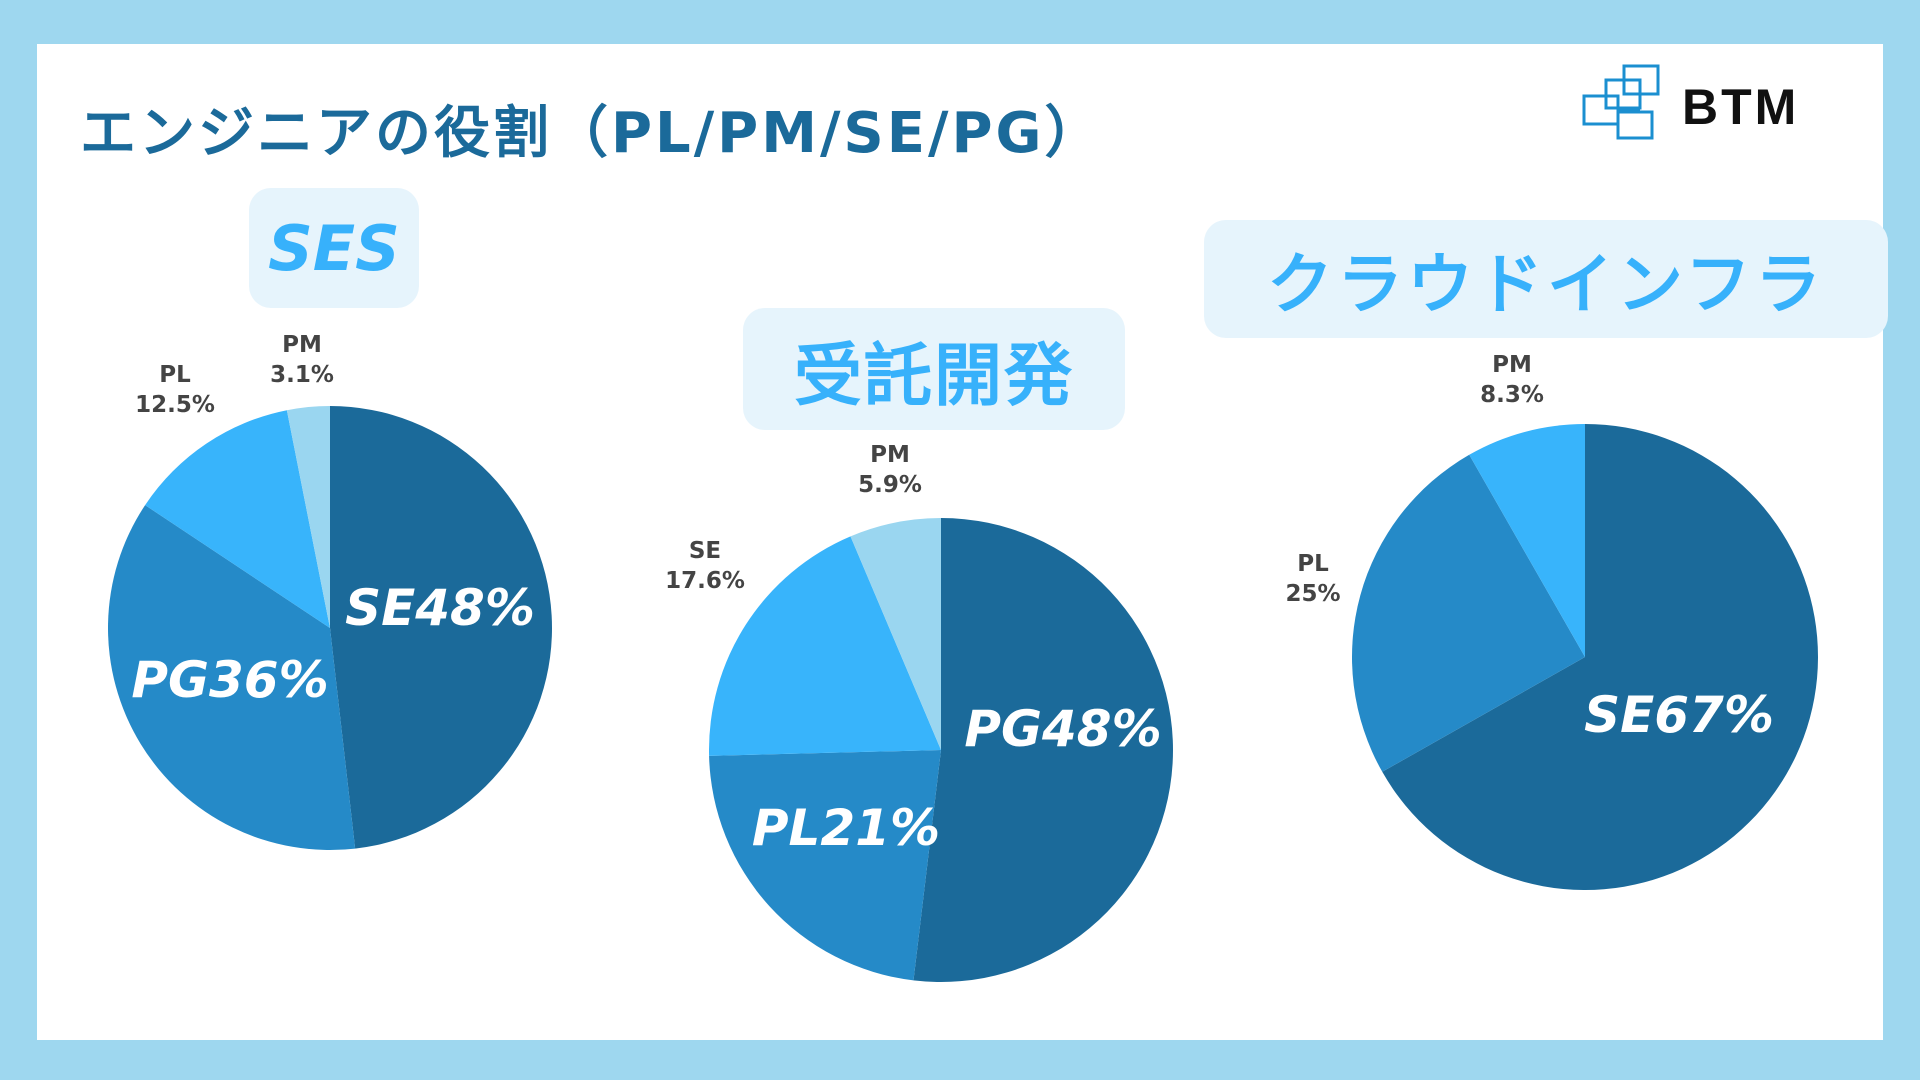 This screenshot has height=1080, width=1920. I want to click on outside-label-cloud-pl: PL 25%, so click(1312, 579).